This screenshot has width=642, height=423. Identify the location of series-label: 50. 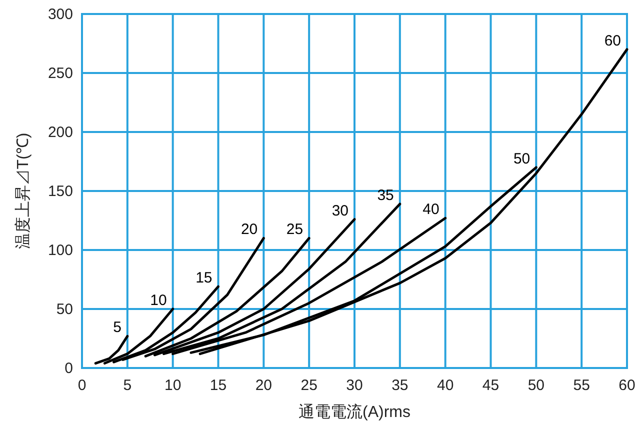
(521, 159).